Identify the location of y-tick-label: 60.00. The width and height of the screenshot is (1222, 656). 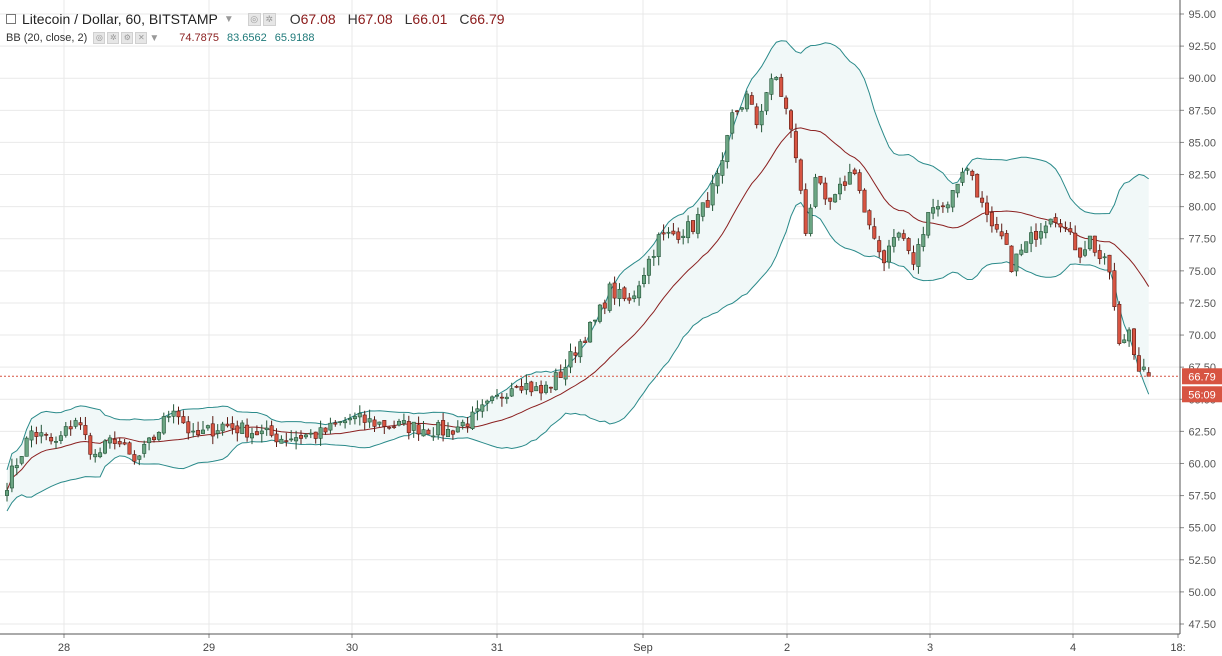
(1202, 464).